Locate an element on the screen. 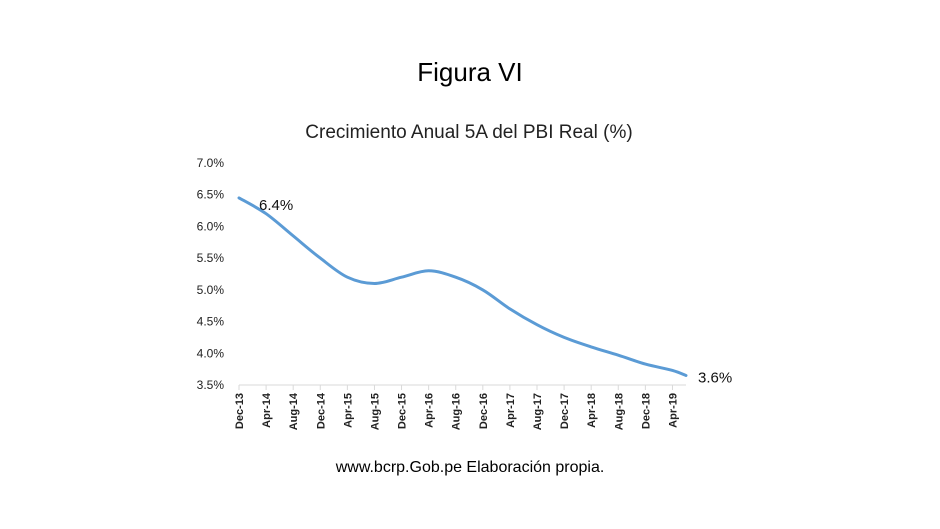 This screenshot has height=529, width=940. y-tick-label: 3.5% is located at coordinates (211, 385).